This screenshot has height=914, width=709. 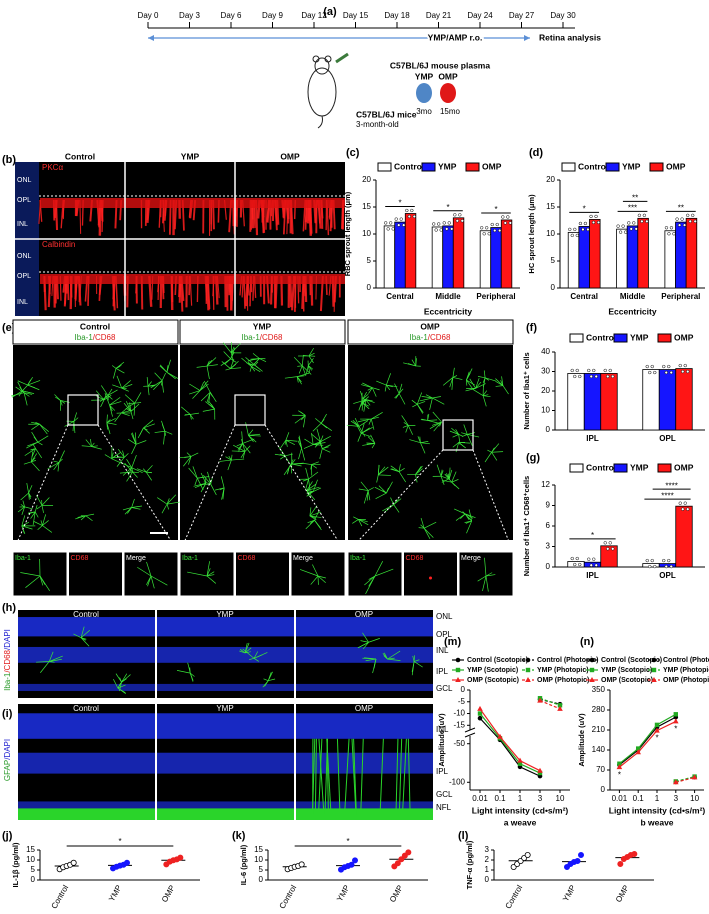 What do you see at coordinates (40, 488) in the screenshot?
I see `zoom-line` at bounding box center [40, 488].